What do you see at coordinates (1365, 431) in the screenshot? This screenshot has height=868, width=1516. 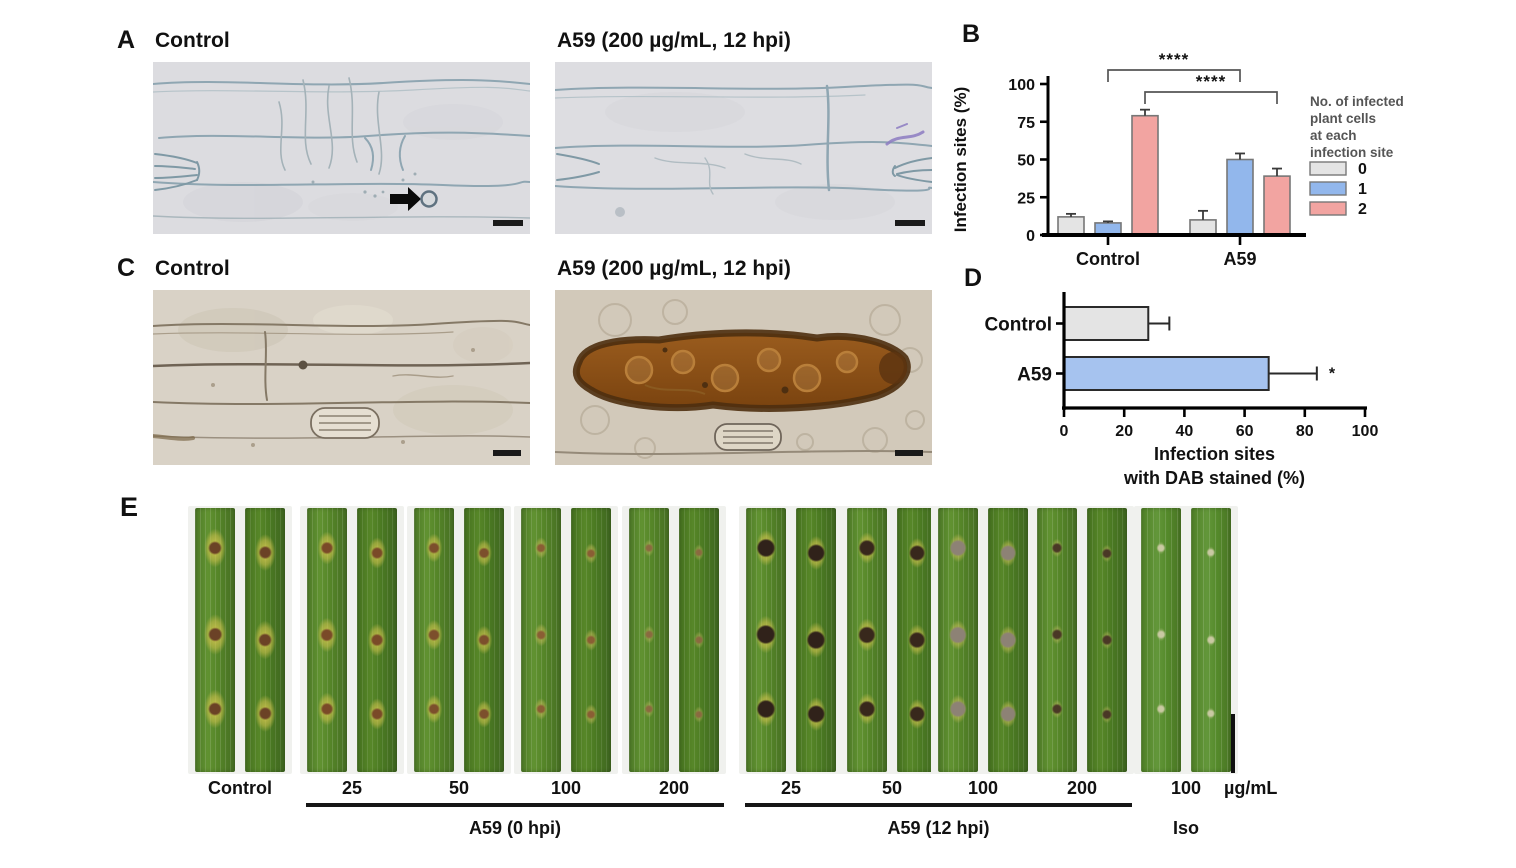 I see `x-tick-label: 100` at bounding box center [1365, 431].